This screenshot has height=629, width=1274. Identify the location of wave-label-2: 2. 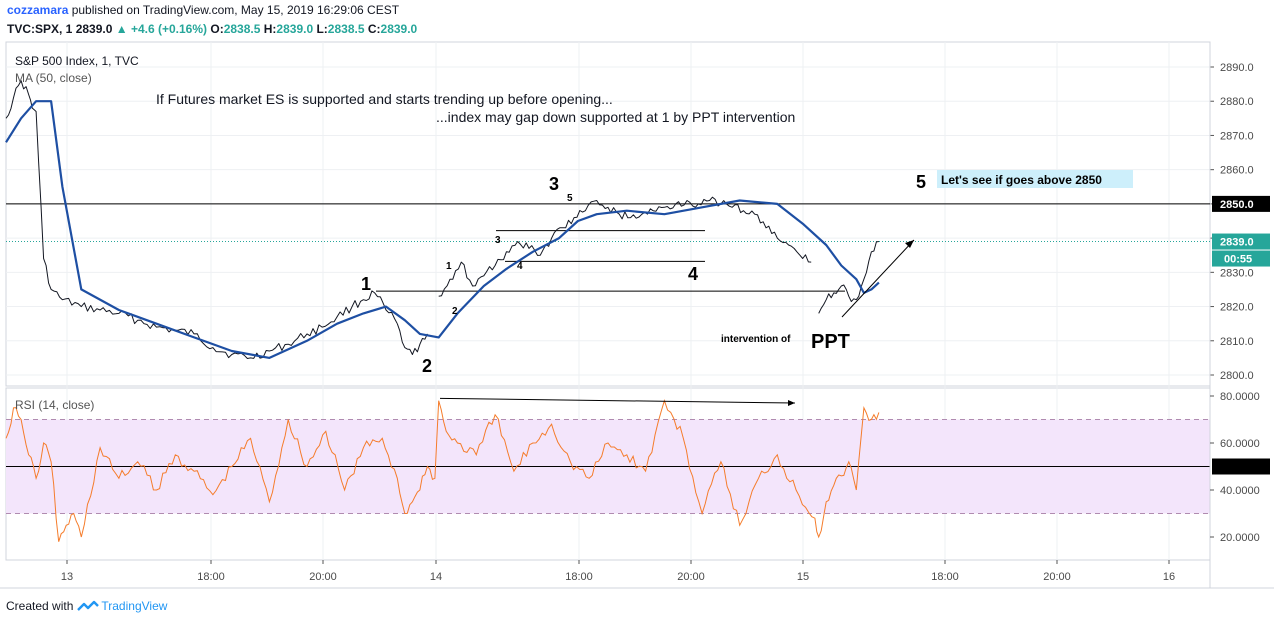
(427, 366).